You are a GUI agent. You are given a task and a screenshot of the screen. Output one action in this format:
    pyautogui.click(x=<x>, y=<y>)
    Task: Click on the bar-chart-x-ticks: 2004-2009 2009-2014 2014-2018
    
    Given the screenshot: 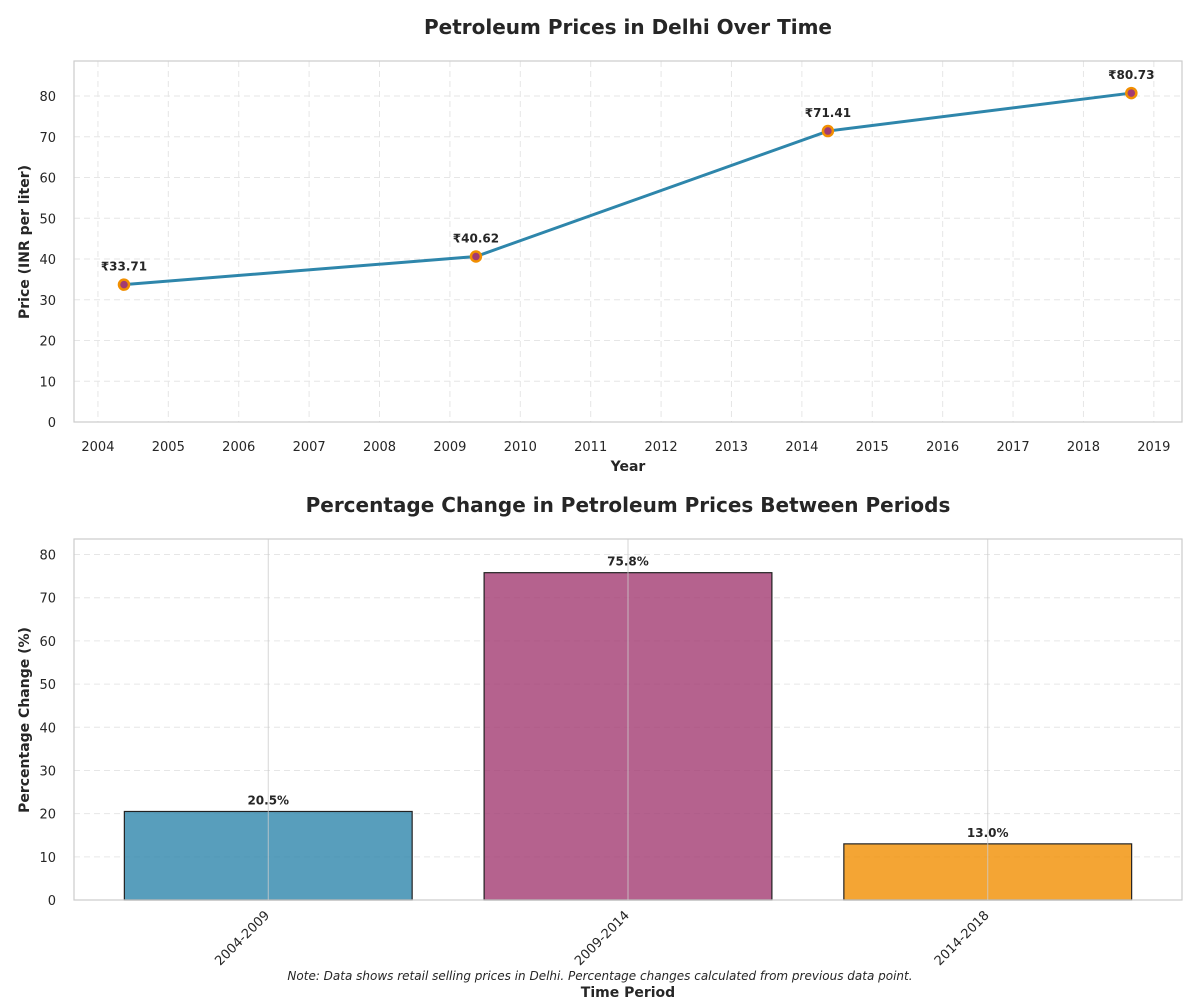 What is the action you would take?
    pyautogui.click(x=602, y=938)
    